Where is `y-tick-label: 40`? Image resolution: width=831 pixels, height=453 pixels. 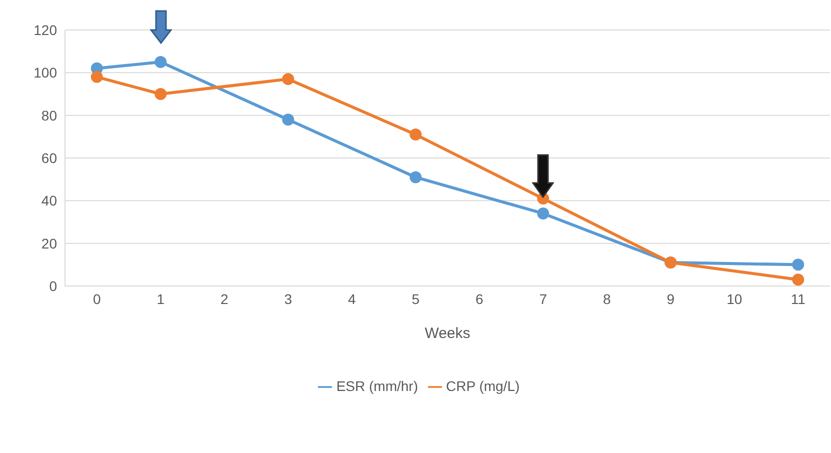
y-tick-label: 40 is located at coordinates (49, 200).